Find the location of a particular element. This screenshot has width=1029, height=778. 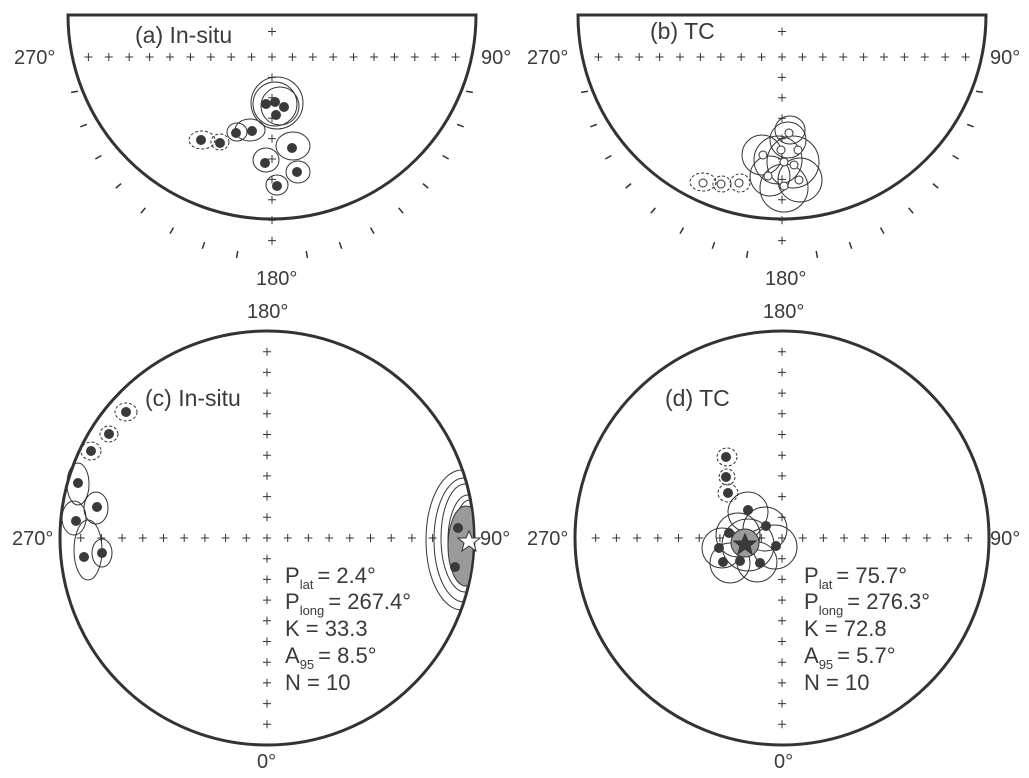

panel-a-title: (a) In-situ is located at coordinates (183, 35).